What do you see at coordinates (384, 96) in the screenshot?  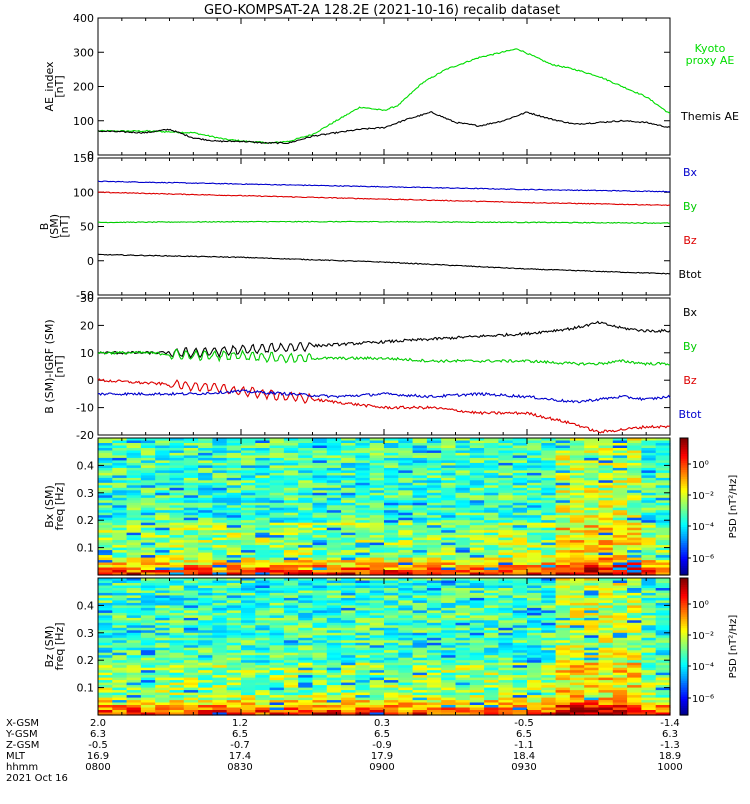 I see `series-line-kyoto-proxy-ae` at bounding box center [384, 96].